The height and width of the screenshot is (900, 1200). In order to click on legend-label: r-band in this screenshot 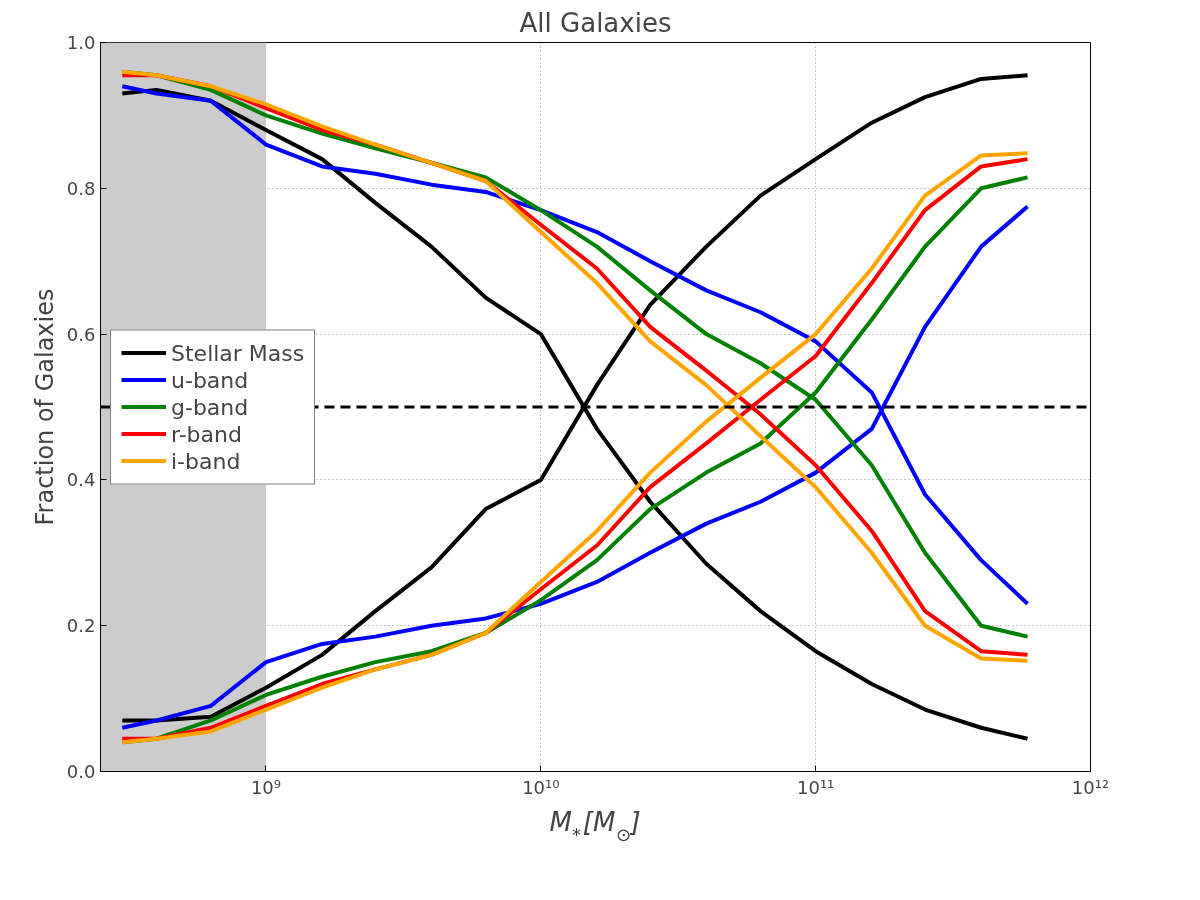, I will do `click(206, 433)`.